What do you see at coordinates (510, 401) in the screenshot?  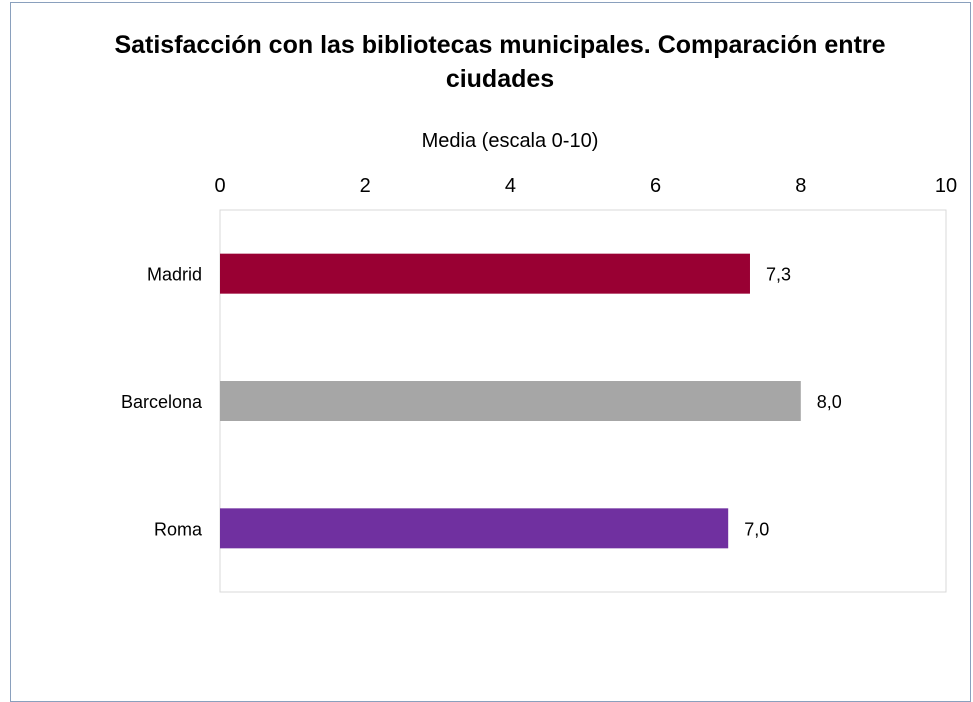 I see `bar-barcelona` at bounding box center [510, 401].